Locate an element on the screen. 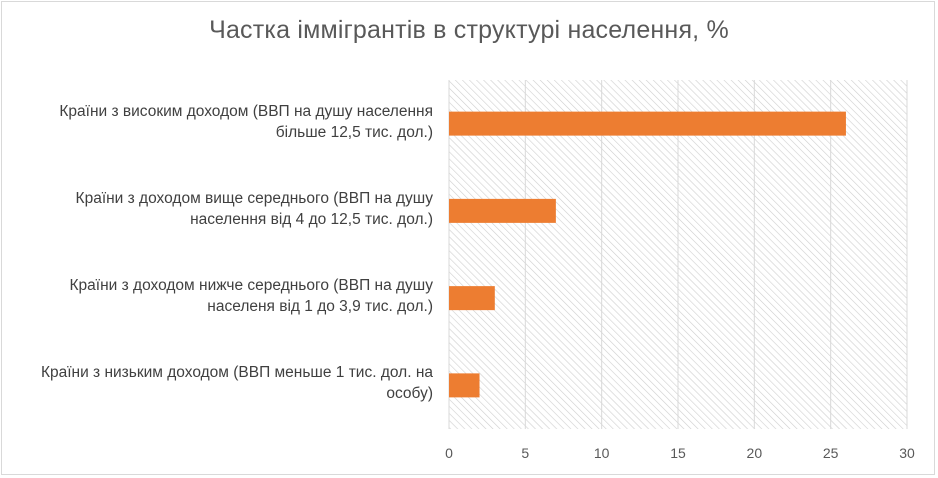 Image resolution: width=938 pixels, height=478 pixels. x-axis-ticks: 0 5 10 15 20 25 30 is located at coordinates (680, 453).